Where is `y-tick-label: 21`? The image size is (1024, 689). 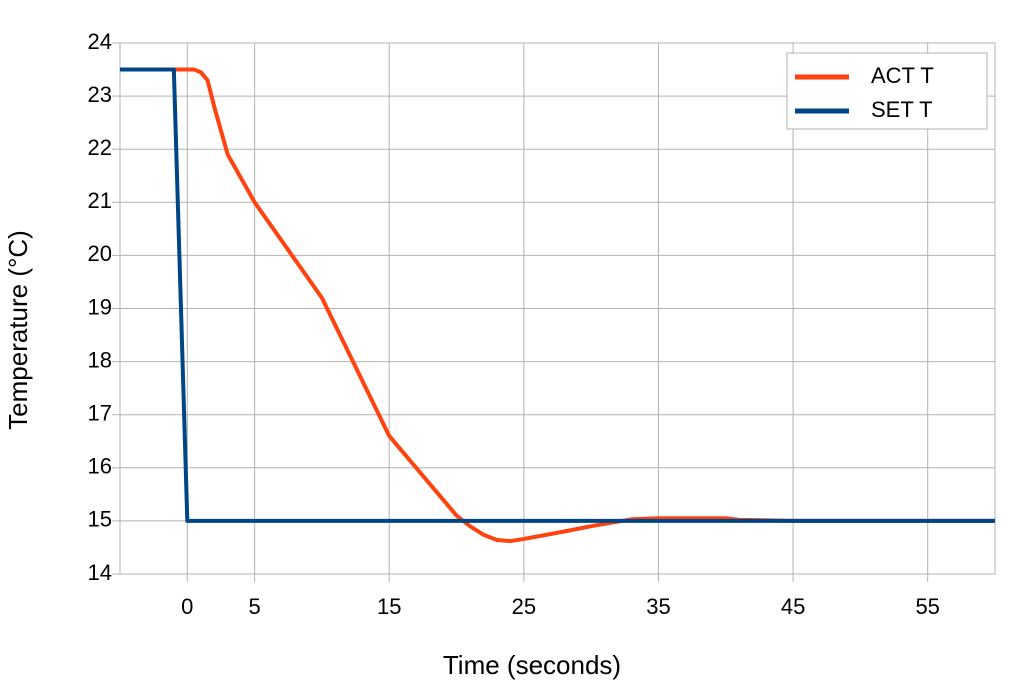
y-tick-label: 21 is located at coordinates (100, 200).